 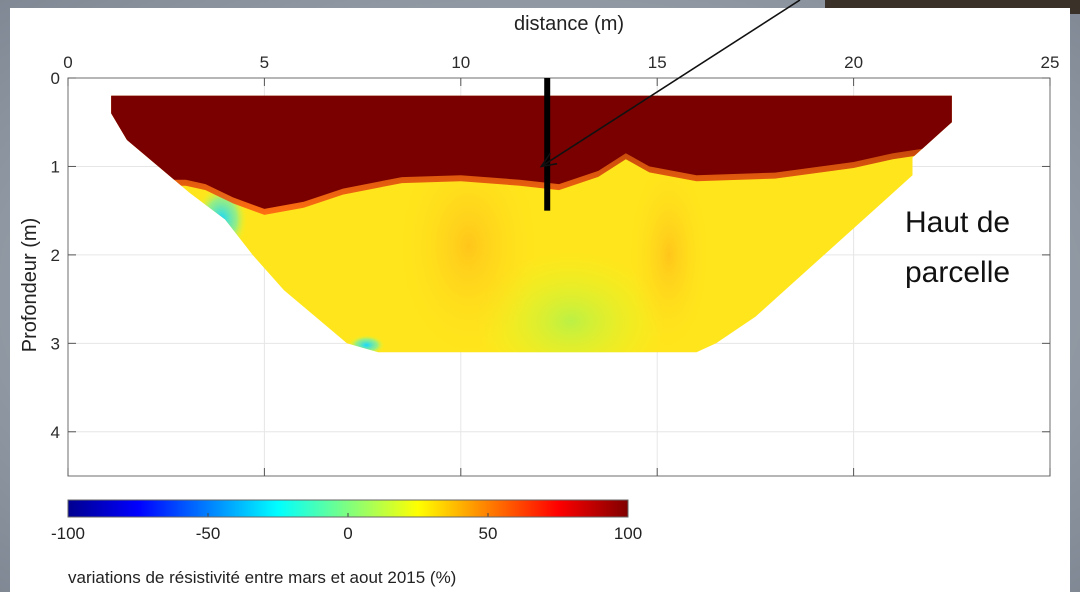 I want to click on x-tick-label: 20, so click(x=853, y=62).